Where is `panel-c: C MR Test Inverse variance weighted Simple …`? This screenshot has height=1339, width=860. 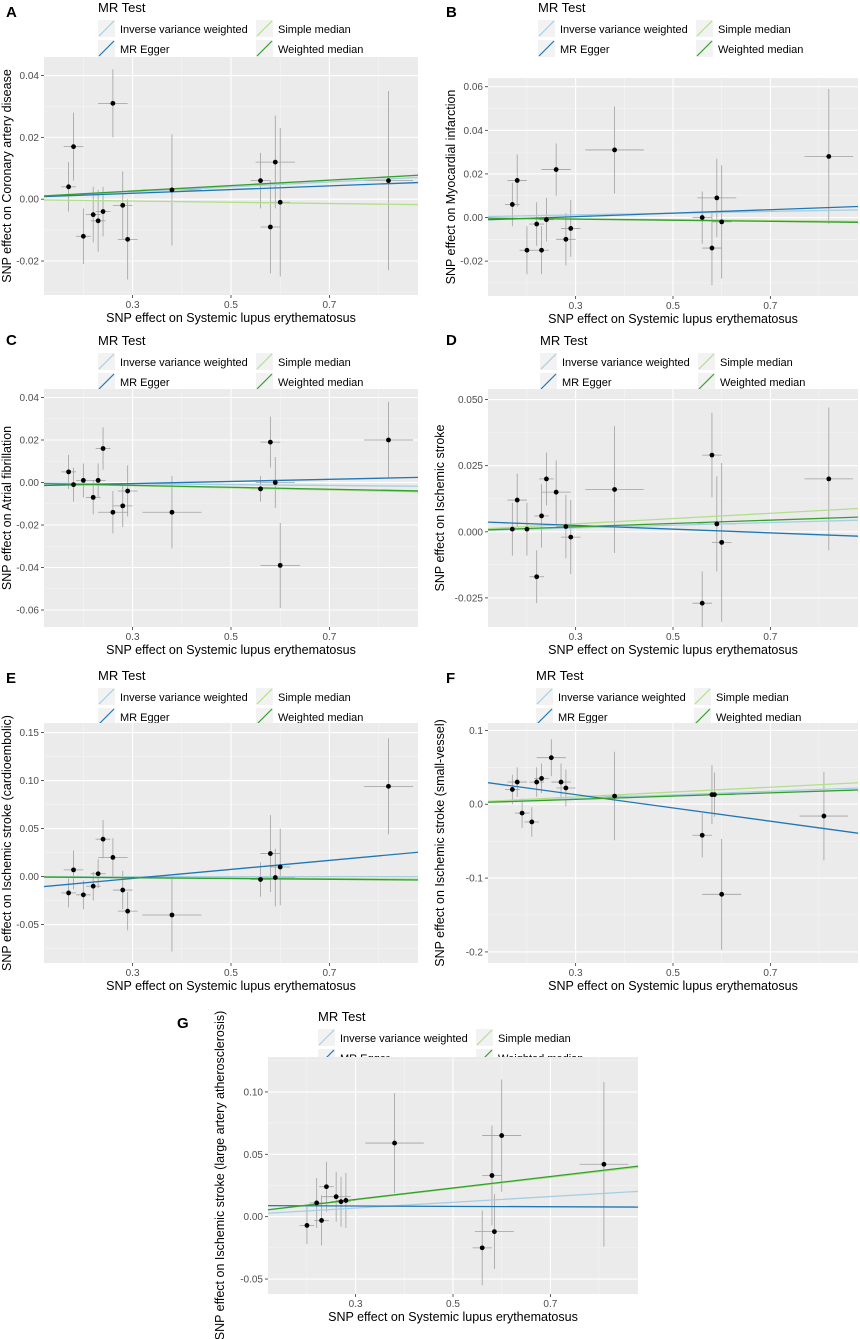
panel-c: C MR Test Inverse variance weighted Simple … is located at coordinates (209, 494).